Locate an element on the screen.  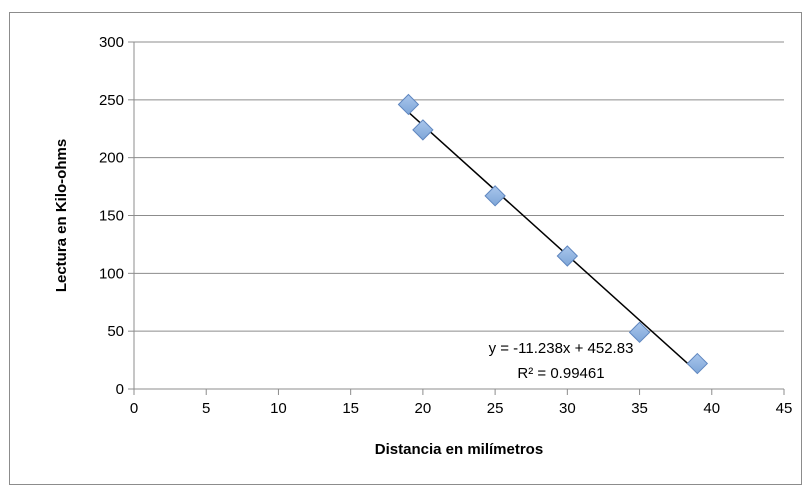
trendline-equation: y = -11.238x + 452.83 is located at coordinates (561, 348).